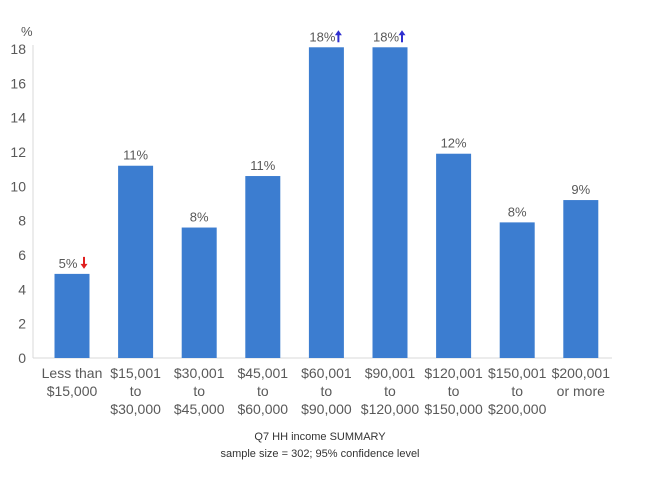  Describe the element at coordinates (22, 324) in the screenshot. I see `y-tick-label: 2` at that location.